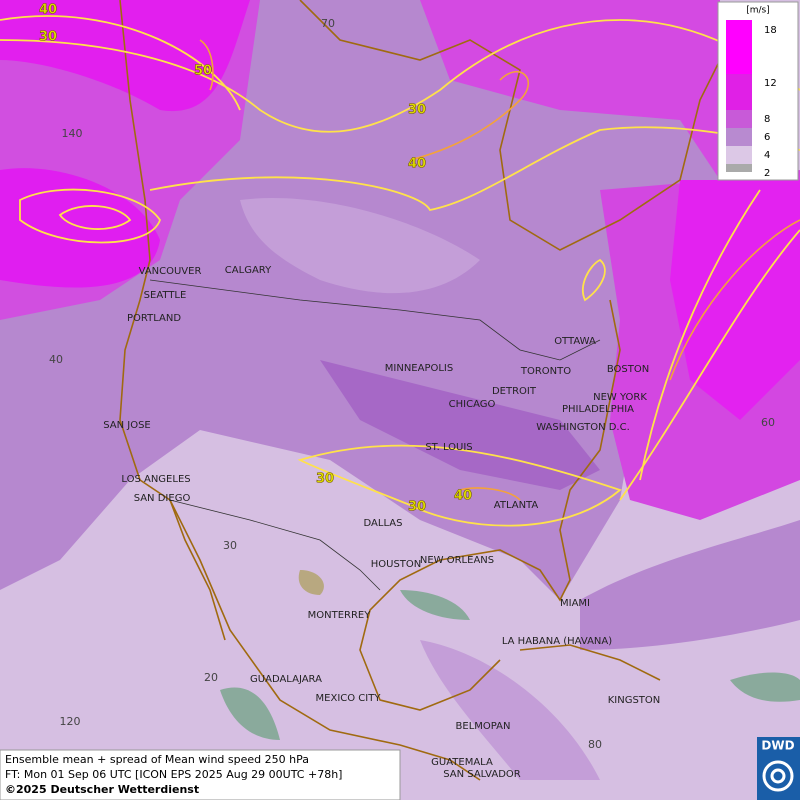  Describe the element at coordinates (230, 545) in the screenshot. I see `grid-label: 30` at that location.